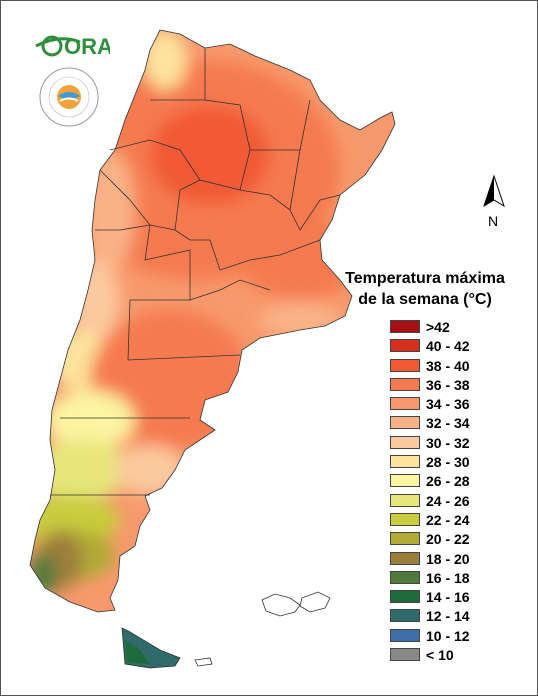 The image size is (538, 696). What do you see at coordinates (296, 604) in the screenshot?
I see `malvinas-islands` at bounding box center [296, 604].